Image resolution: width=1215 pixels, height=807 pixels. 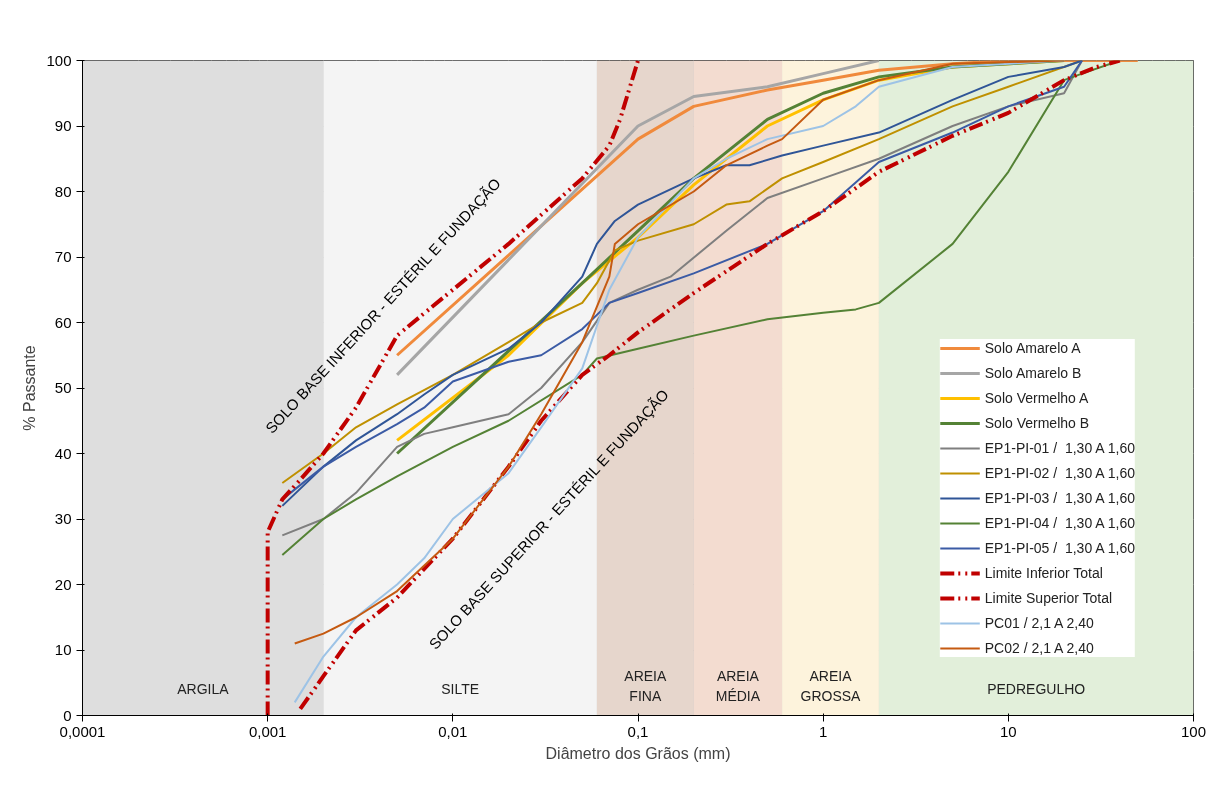 What do you see at coordinates (1008, 731) in the screenshot?
I see `x-tick-label: 10` at bounding box center [1008, 731].